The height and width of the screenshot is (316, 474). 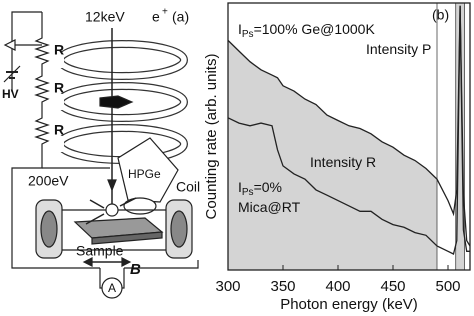 I want to click on x-tick-label: 400, so click(x=337, y=286).